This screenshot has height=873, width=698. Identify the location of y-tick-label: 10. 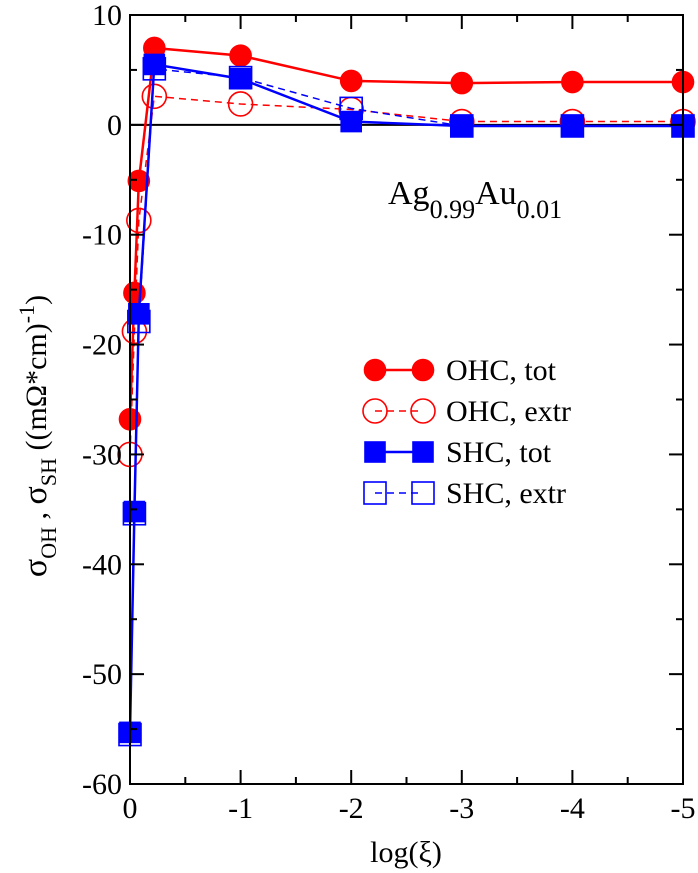
(107, 16).